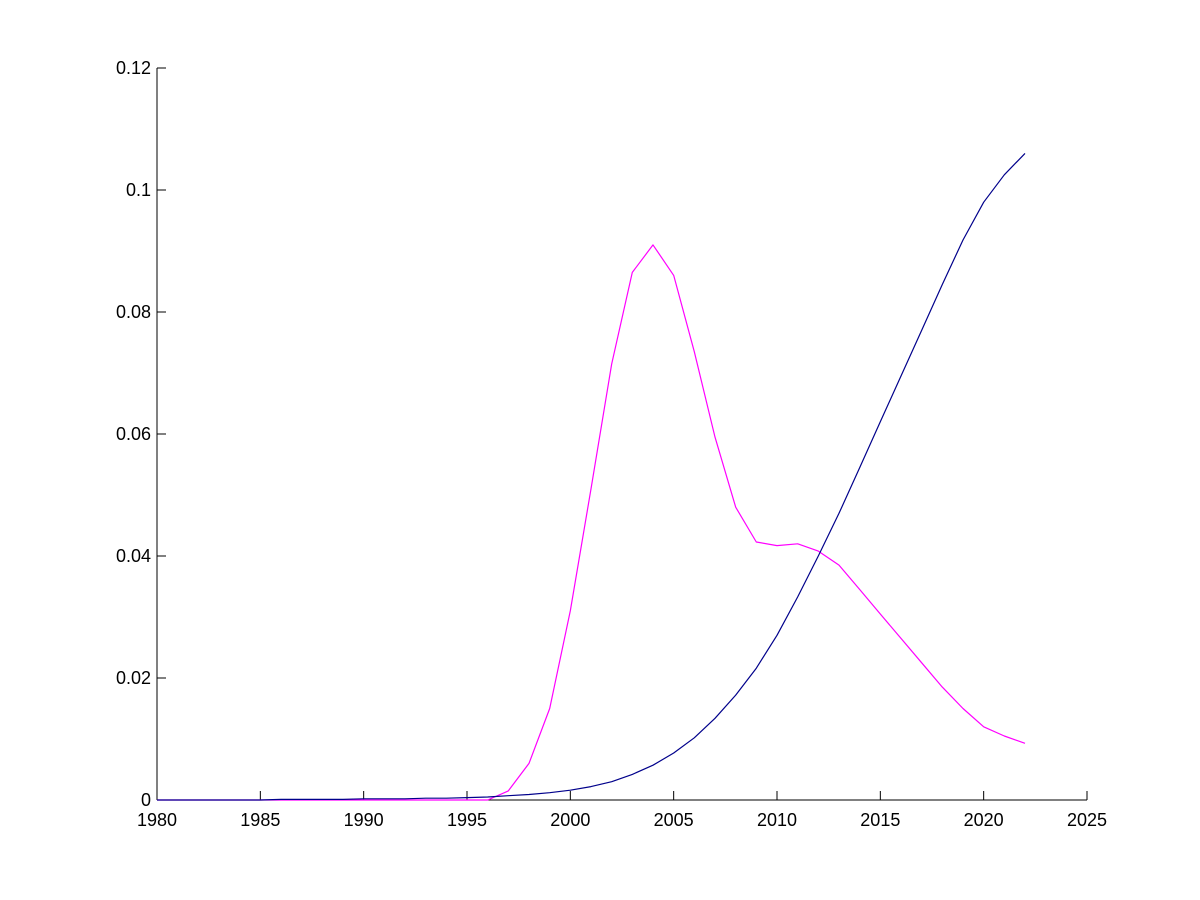 This screenshot has height=900, width=1200. Describe the element at coordinates (133, 678) in the screenshot. I see `y-tick-label: 0.02` at that location.